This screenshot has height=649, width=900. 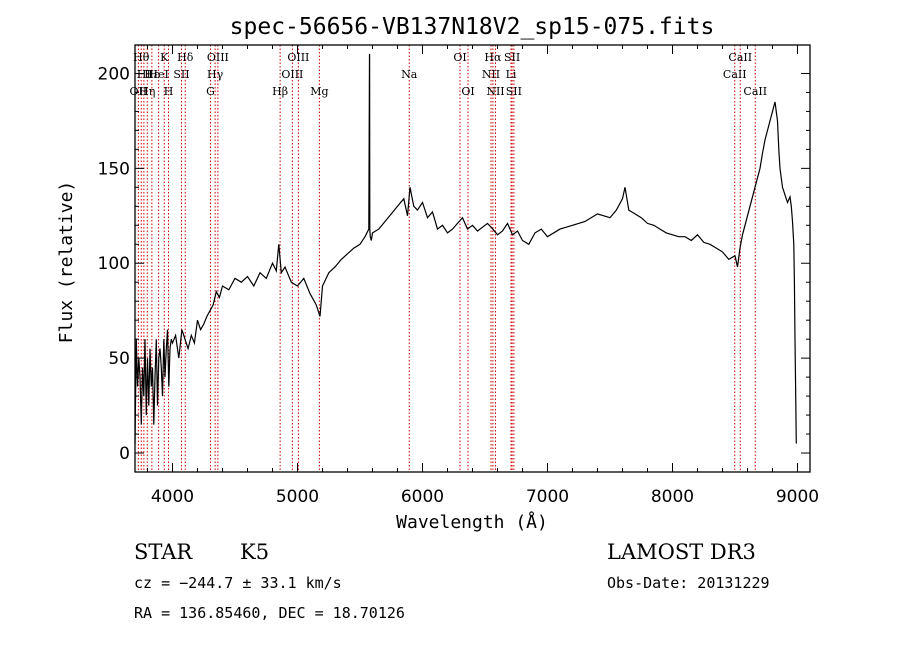 I want to click on spectral-line-label: HeI, so click(x=158, y=74).